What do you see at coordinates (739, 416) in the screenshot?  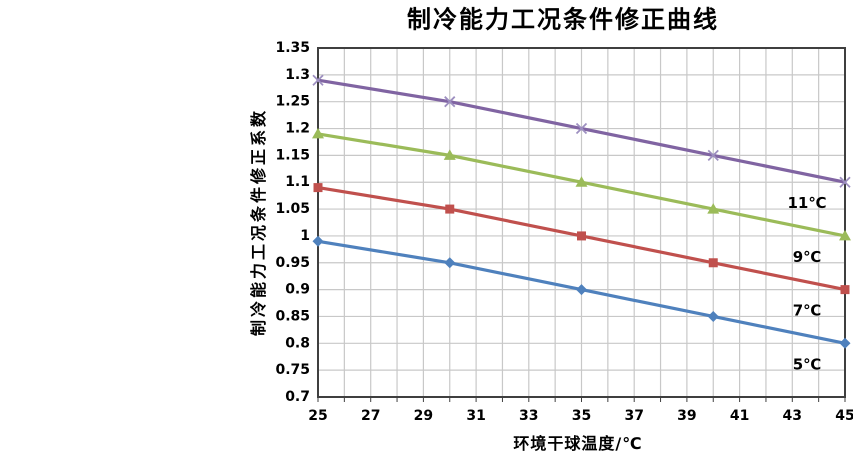 I see `x-tick-label: 41` at bounding box center [739, 416].